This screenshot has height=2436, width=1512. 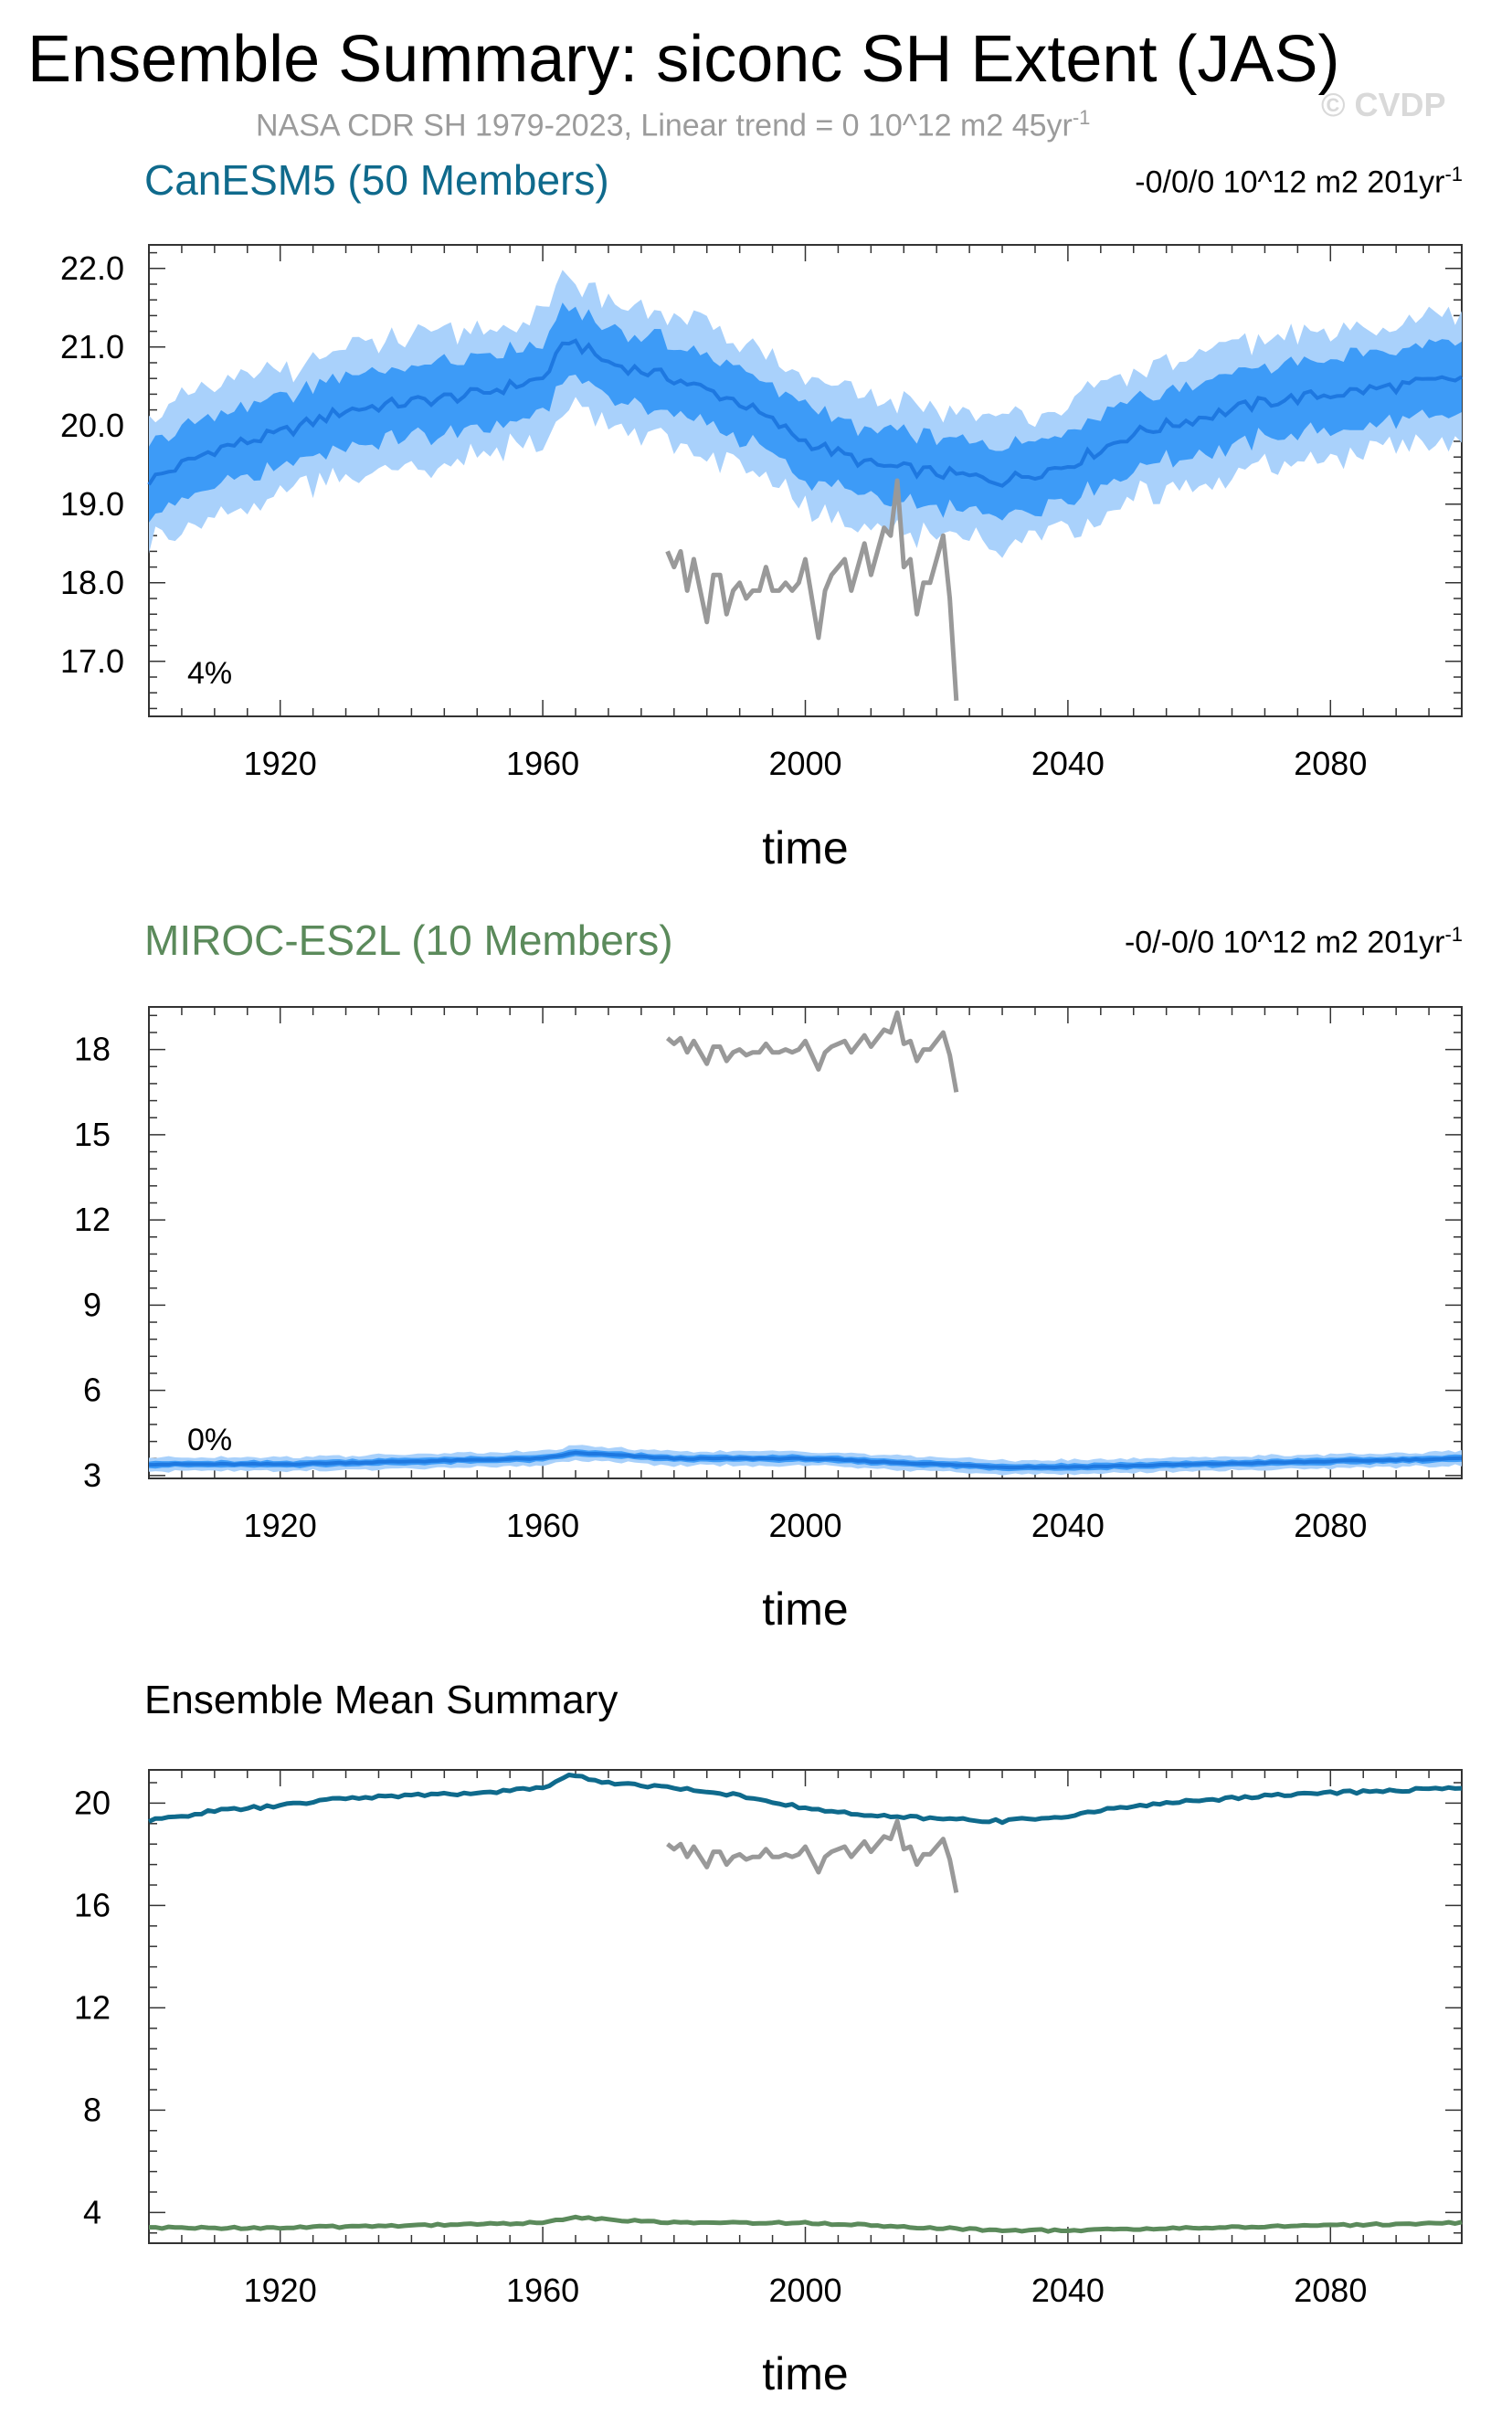 I want to click on panel1-observations-line, so click(x=812, y=589).